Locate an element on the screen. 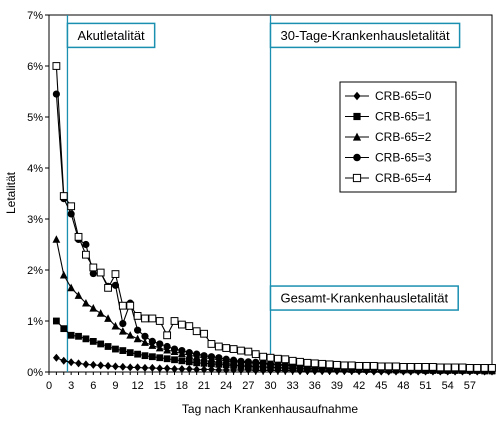  annotation-frame is located at coordinates (111, 35).